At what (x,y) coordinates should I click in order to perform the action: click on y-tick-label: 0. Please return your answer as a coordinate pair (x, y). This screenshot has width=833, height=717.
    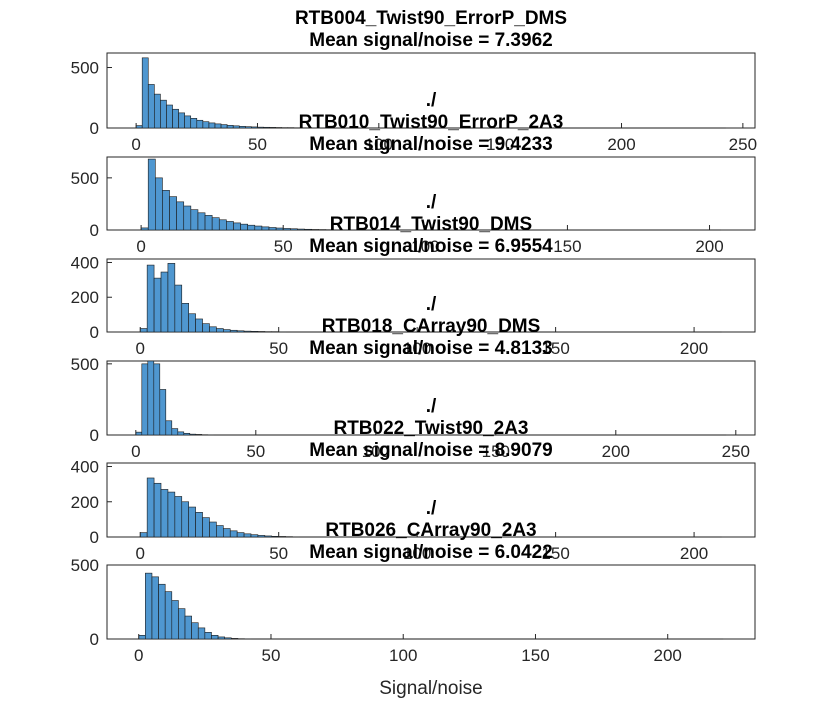
    Looking at the image, I should click on (94, 230).